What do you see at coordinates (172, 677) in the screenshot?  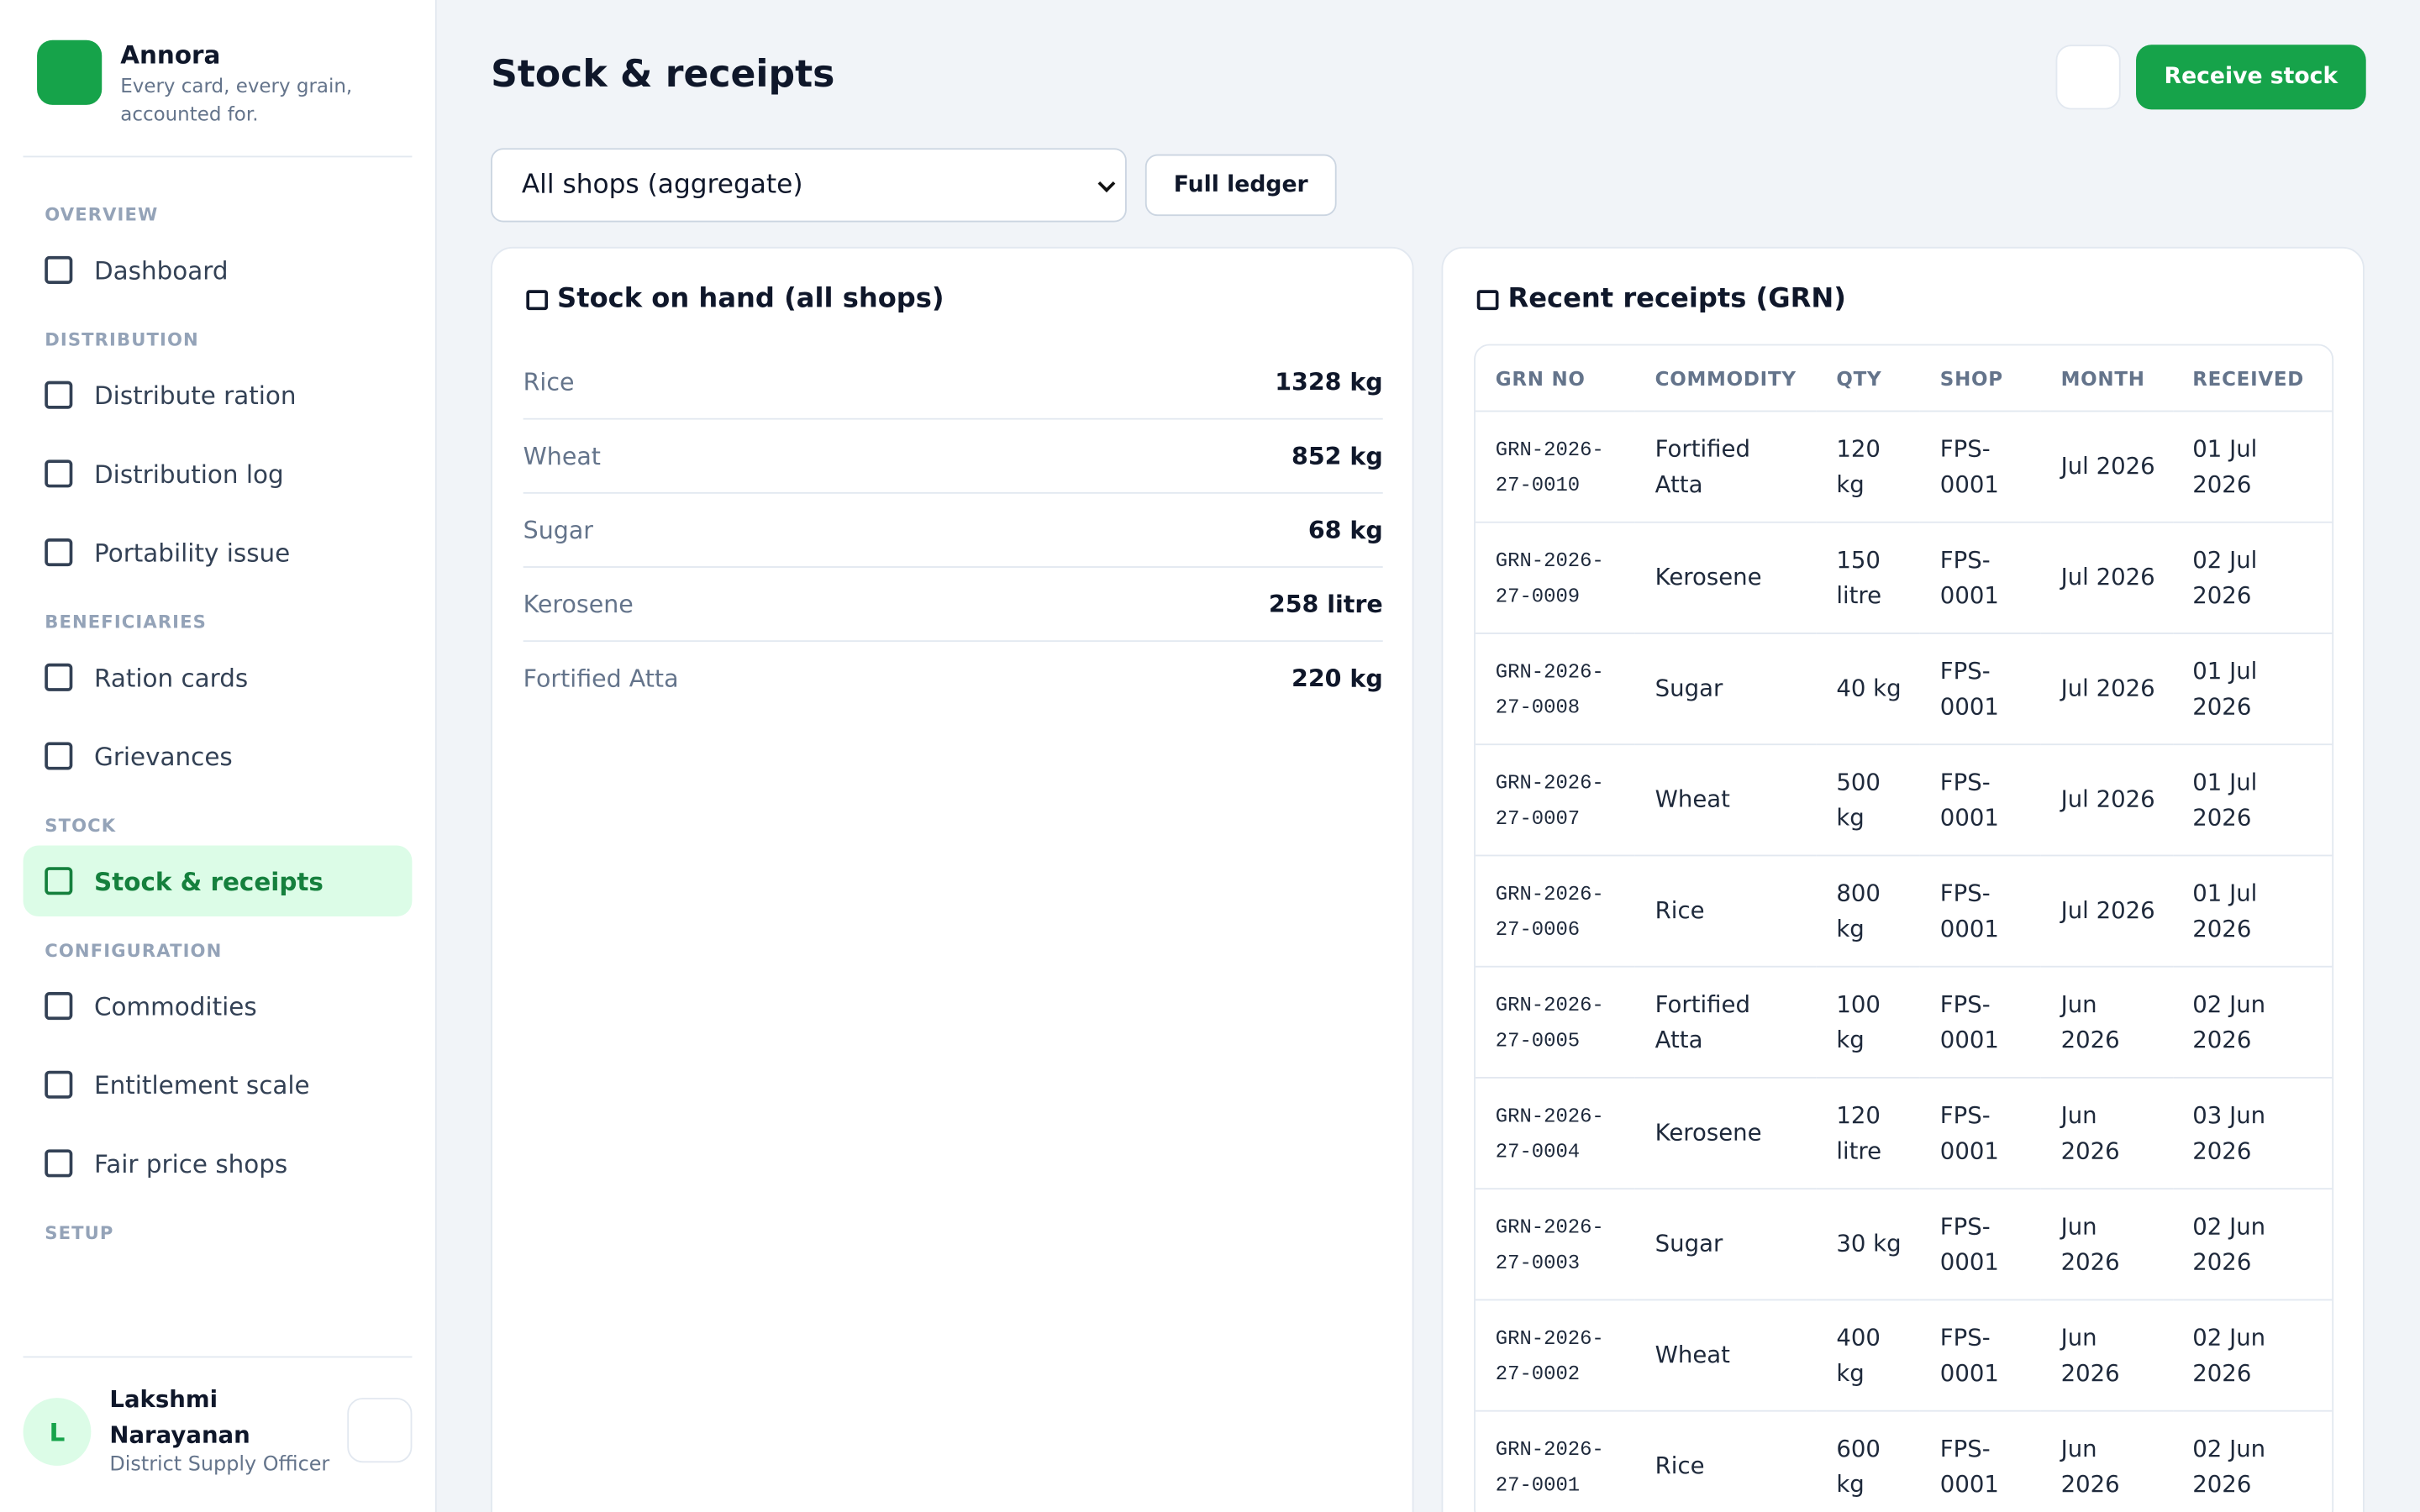 I see `nav-label: Ration cards` at bounding box center [172, 677].